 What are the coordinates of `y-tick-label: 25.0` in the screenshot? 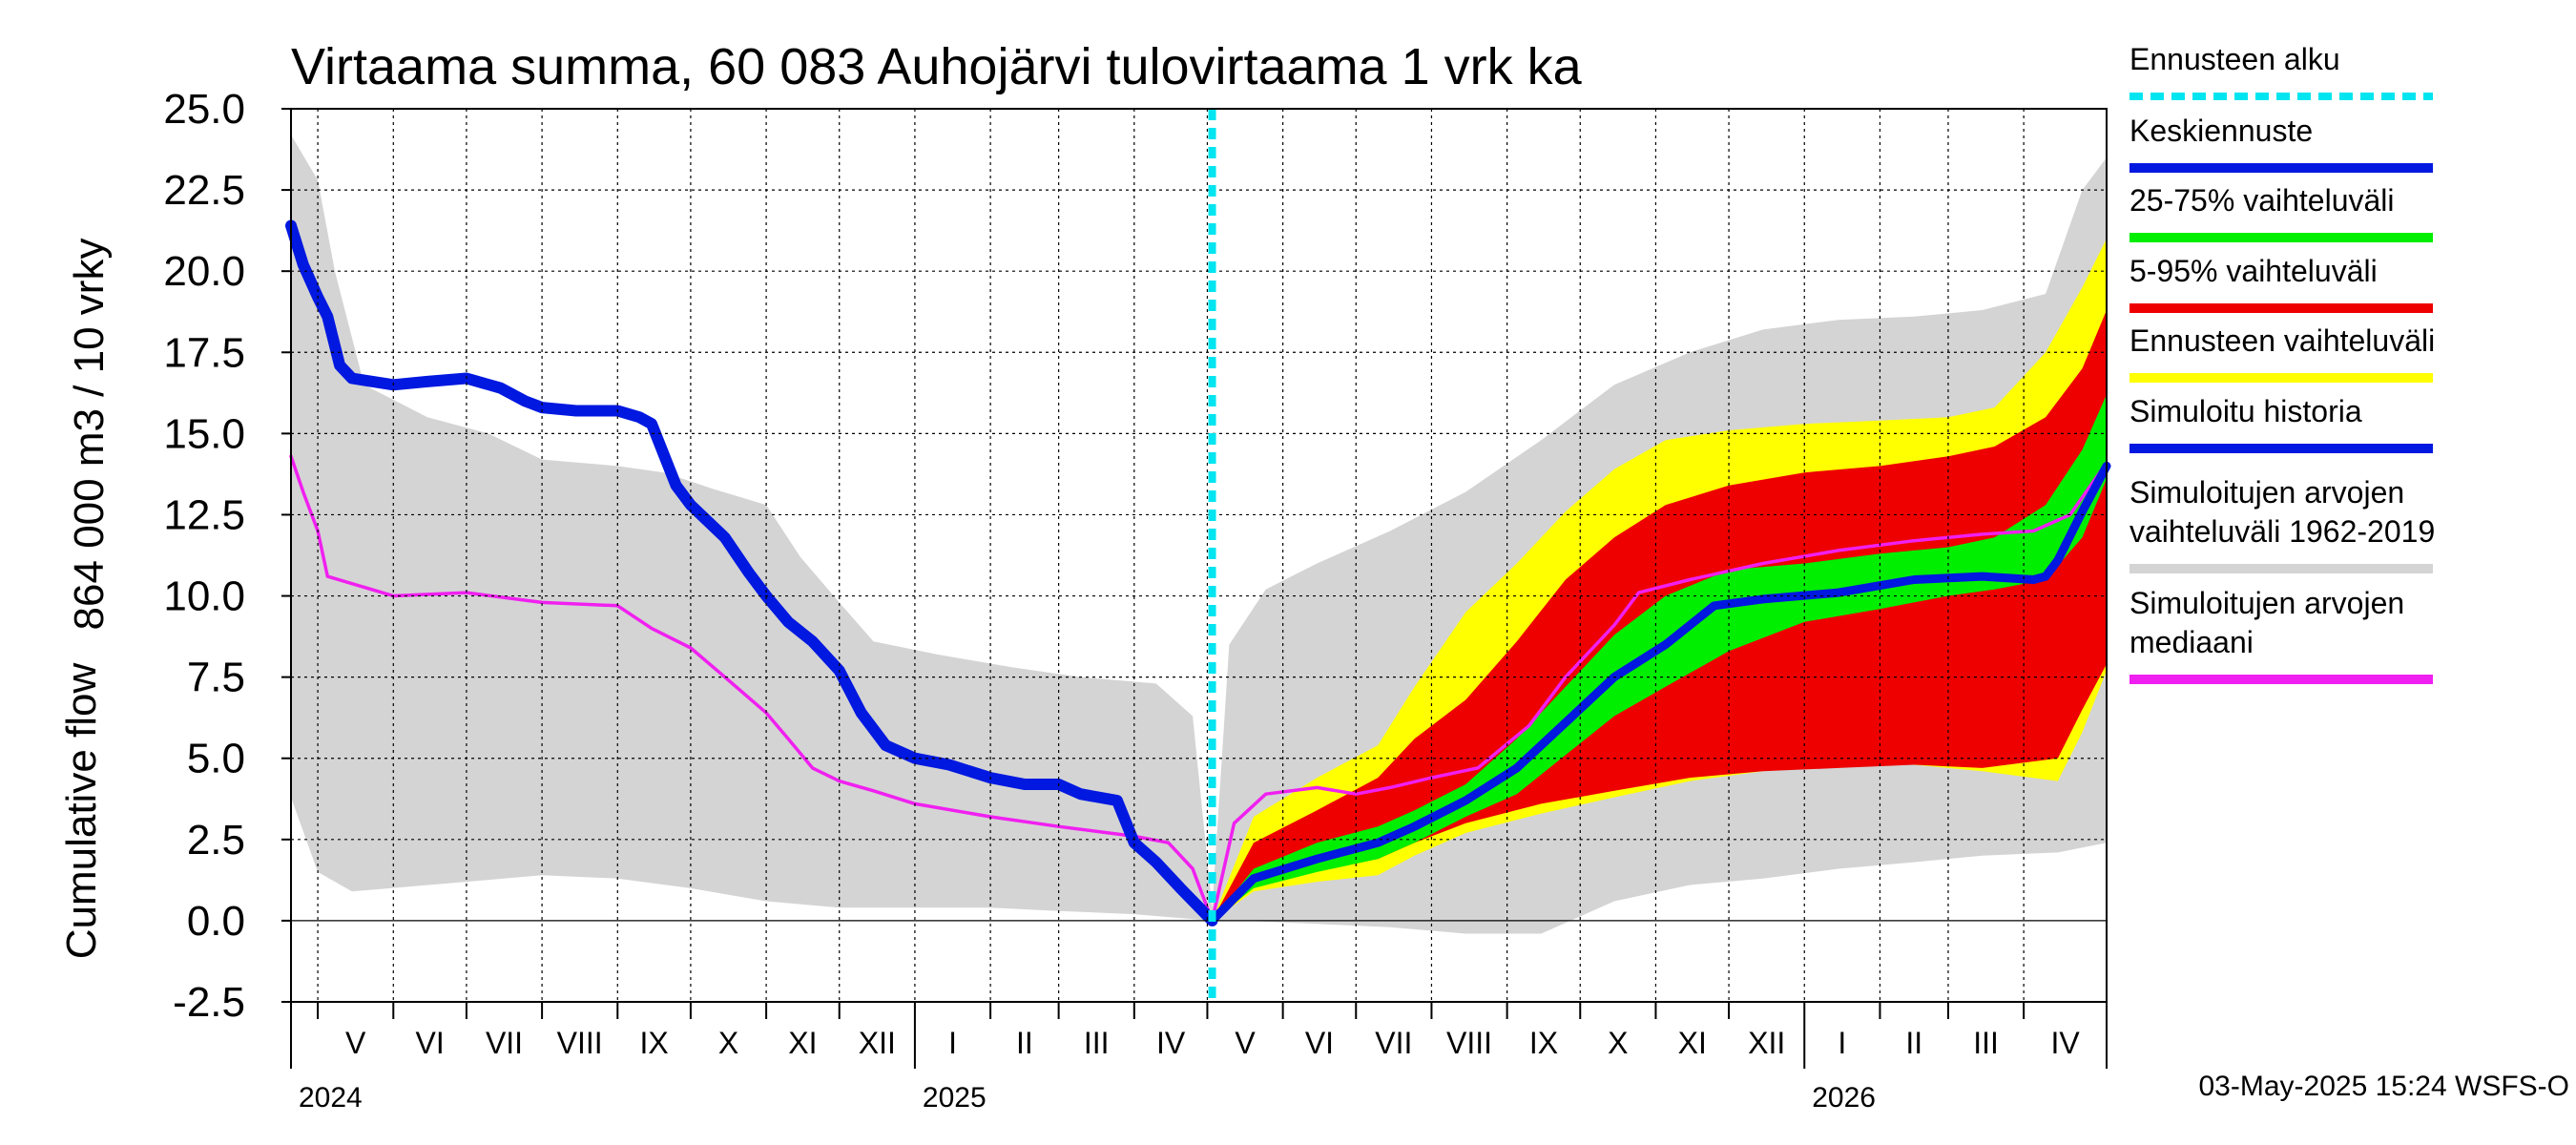 It's located at (204, 109).